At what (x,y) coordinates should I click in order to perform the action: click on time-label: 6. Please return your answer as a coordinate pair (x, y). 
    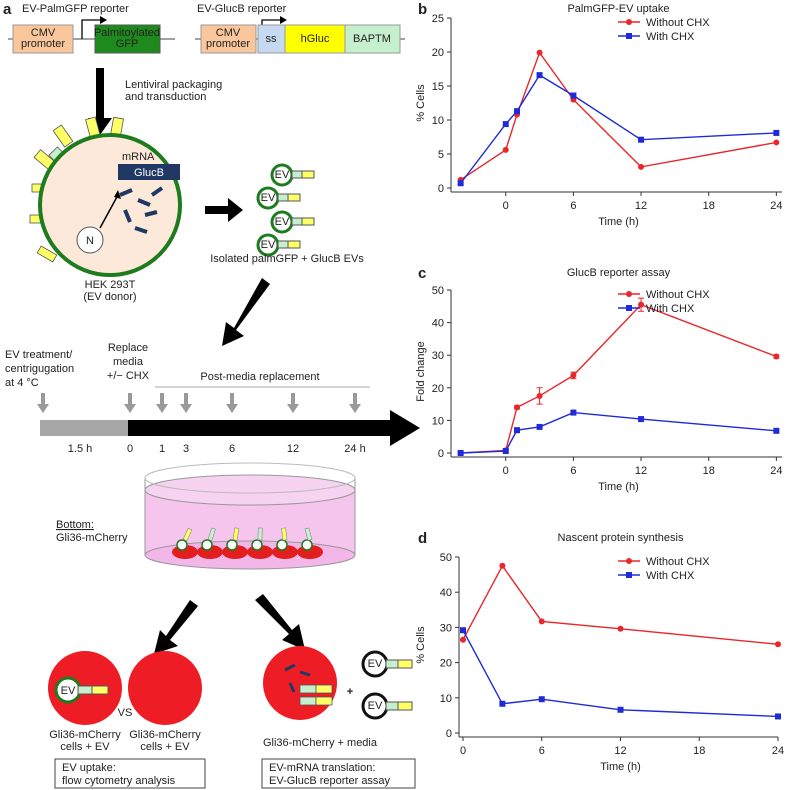
    Looking at the image, I should click on (232, 449).